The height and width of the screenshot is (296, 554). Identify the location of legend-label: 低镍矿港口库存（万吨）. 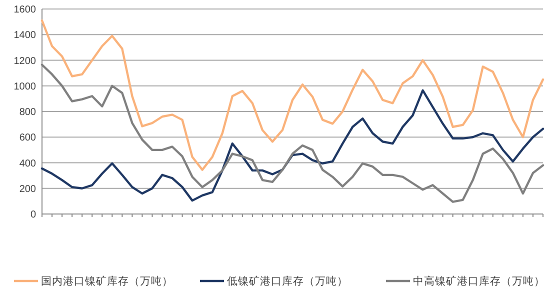
(287, 281).